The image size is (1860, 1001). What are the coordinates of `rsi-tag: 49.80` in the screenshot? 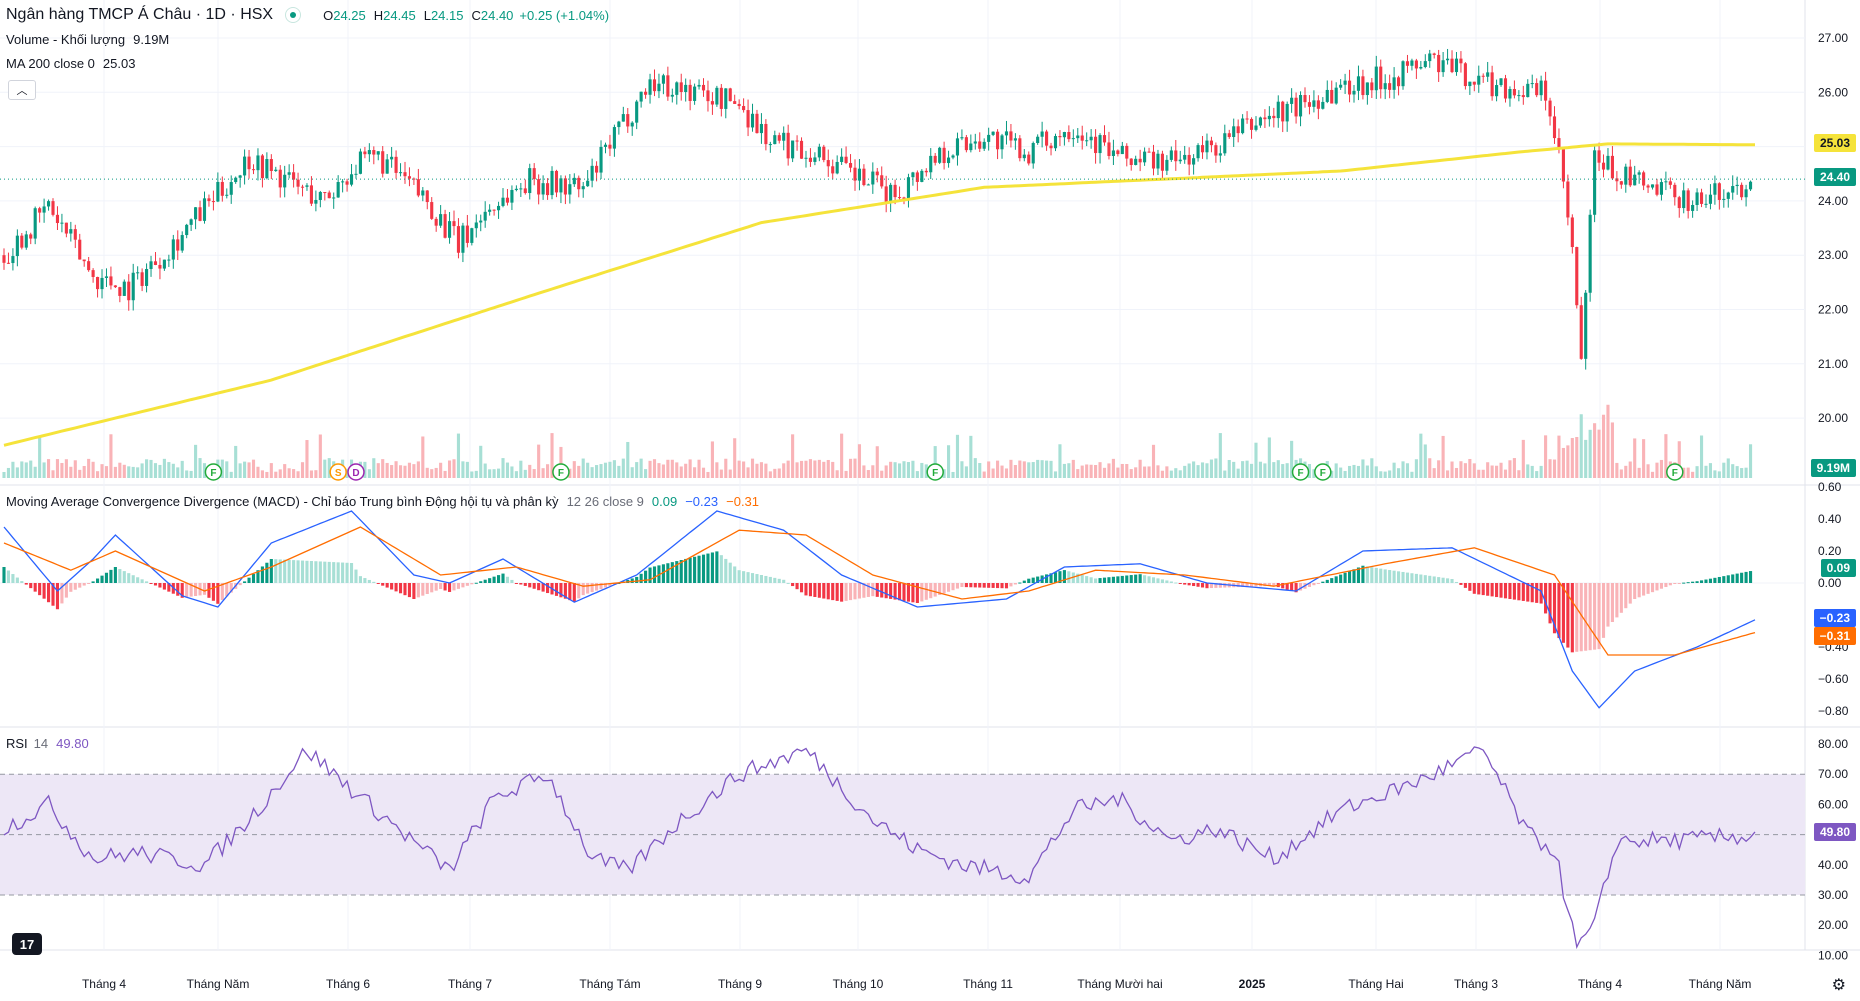 It's located at (1834, 832).